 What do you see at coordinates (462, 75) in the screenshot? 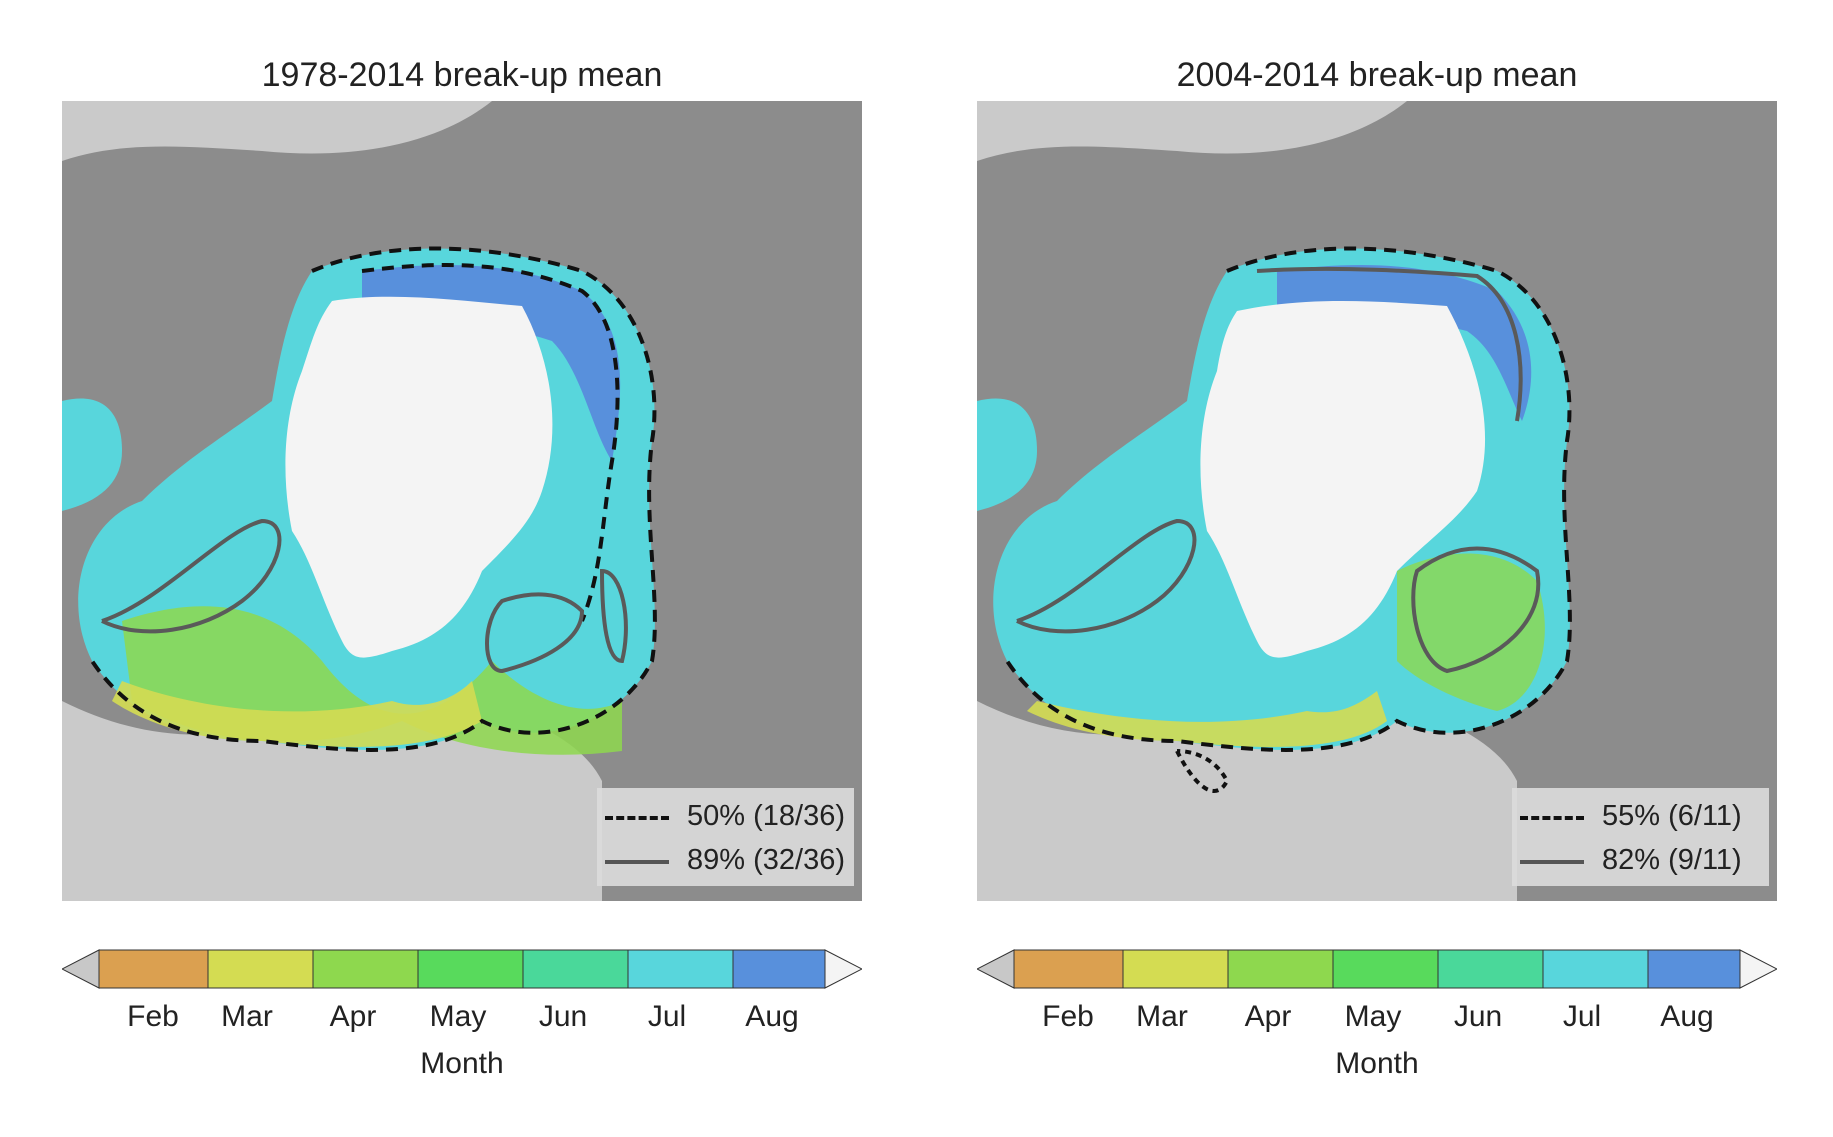
I see `panel-title: 1978-2014 break-up mean` at bounding box center [462, 75].